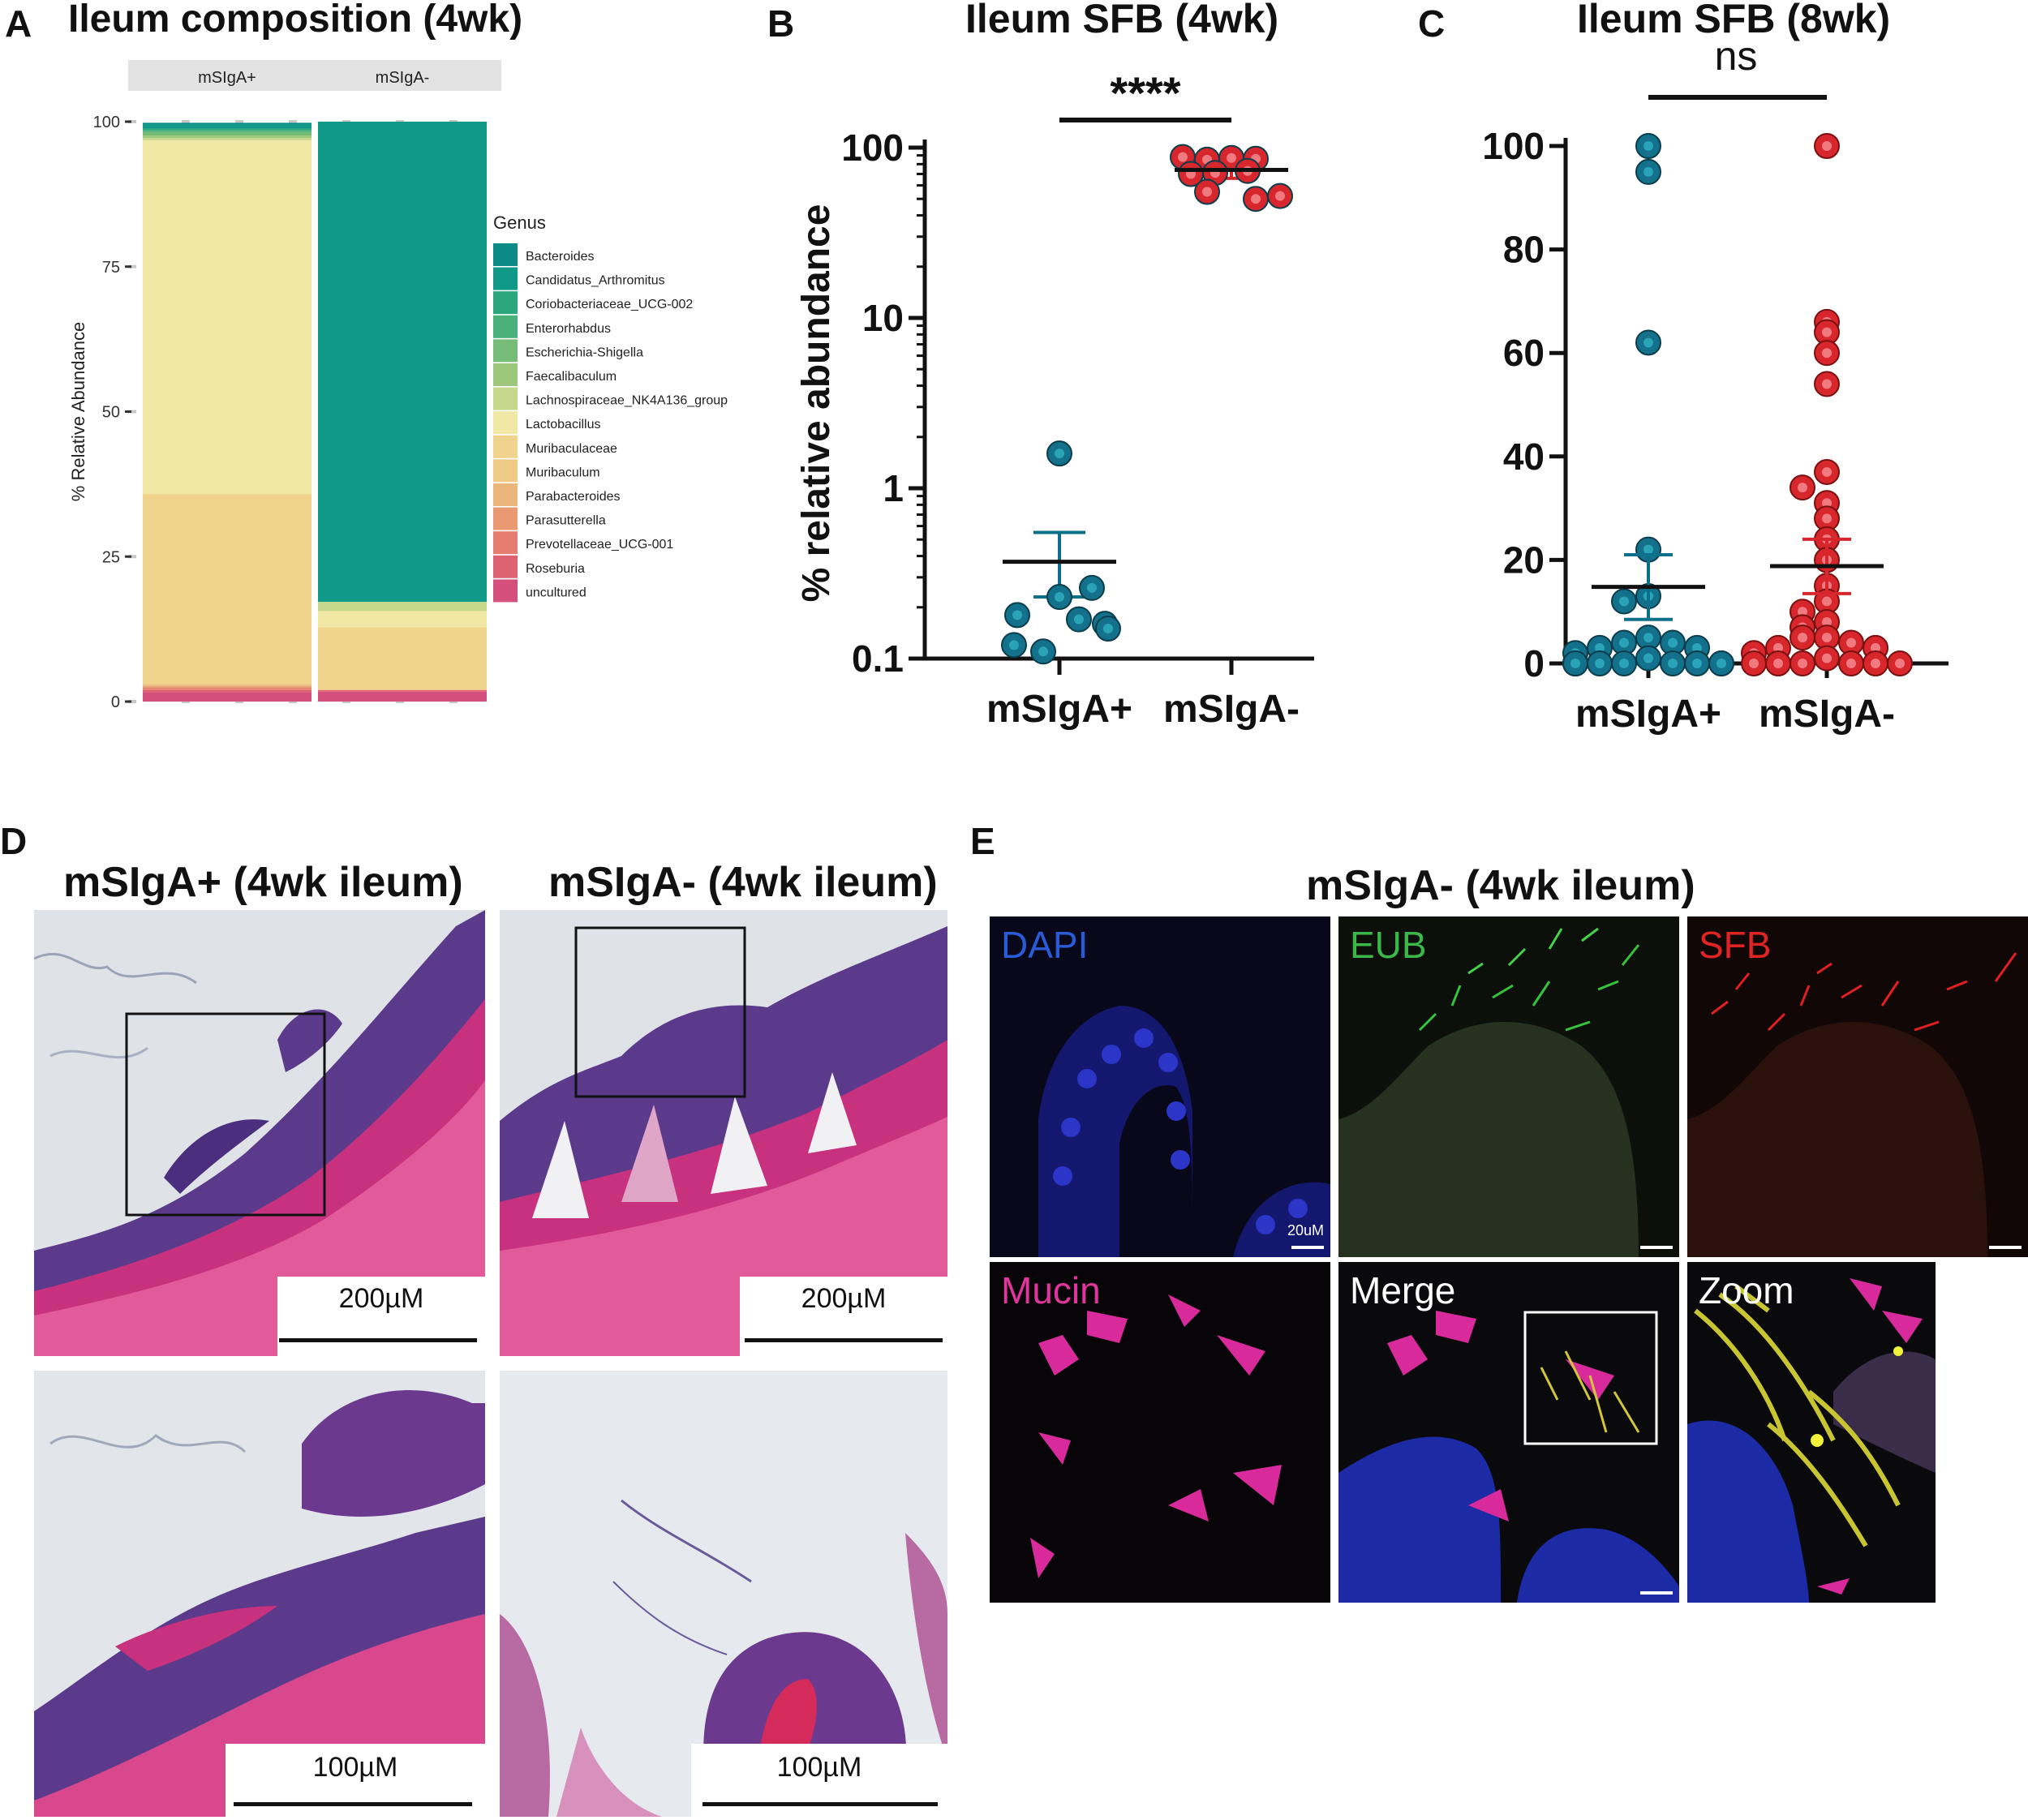 Image resolution: width=2028 pixels, height=1820 pixels. What do you see at coordinates (107, 122) in the screenshot?
I see `y-tick-label: 100` at bounding box center [107, 122].